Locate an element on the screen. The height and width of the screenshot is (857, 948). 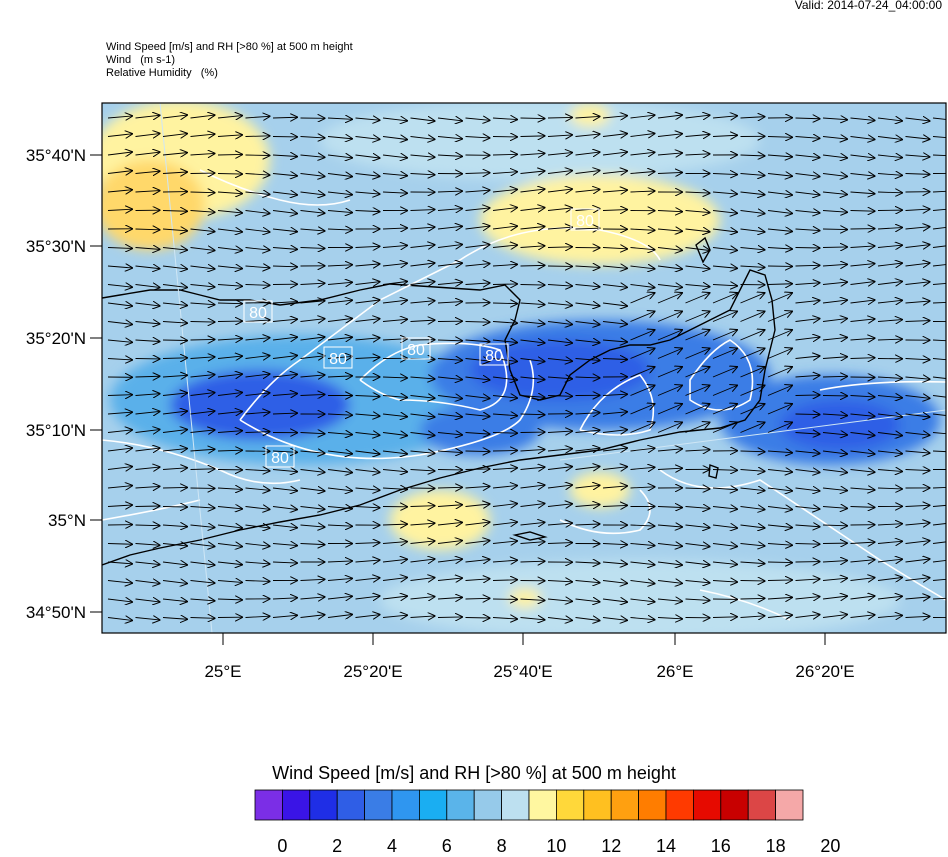
latitude-label: 35°N is located at coordinates (67, 520).